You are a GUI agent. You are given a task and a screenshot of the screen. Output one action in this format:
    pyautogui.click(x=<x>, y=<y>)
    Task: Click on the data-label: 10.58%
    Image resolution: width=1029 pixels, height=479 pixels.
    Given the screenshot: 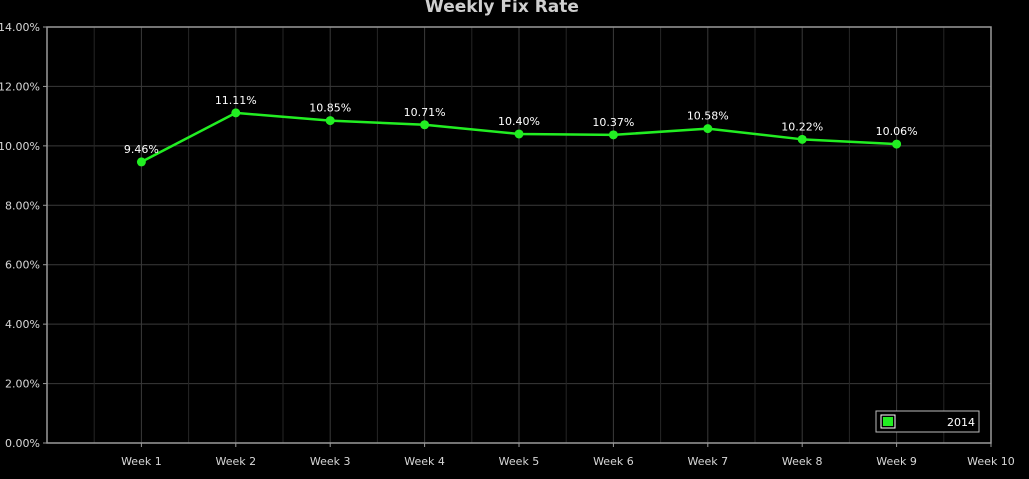 What is the action you would take?
    pyautogui.click(x=708, y=116)
    